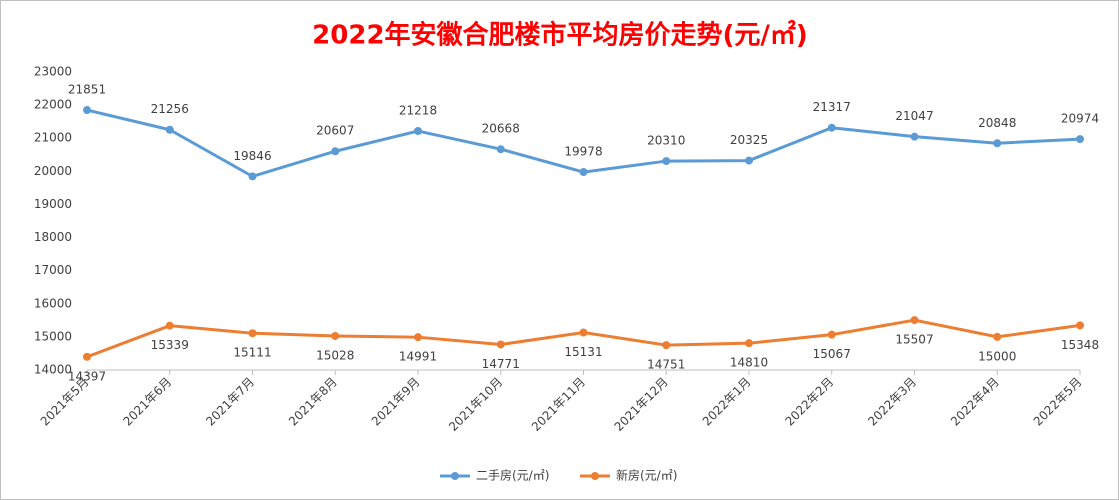  What do you see at coordinates (1080, 345) in the screenshot?
I see `data-label: 15348` at bounding box center [1080, 345].